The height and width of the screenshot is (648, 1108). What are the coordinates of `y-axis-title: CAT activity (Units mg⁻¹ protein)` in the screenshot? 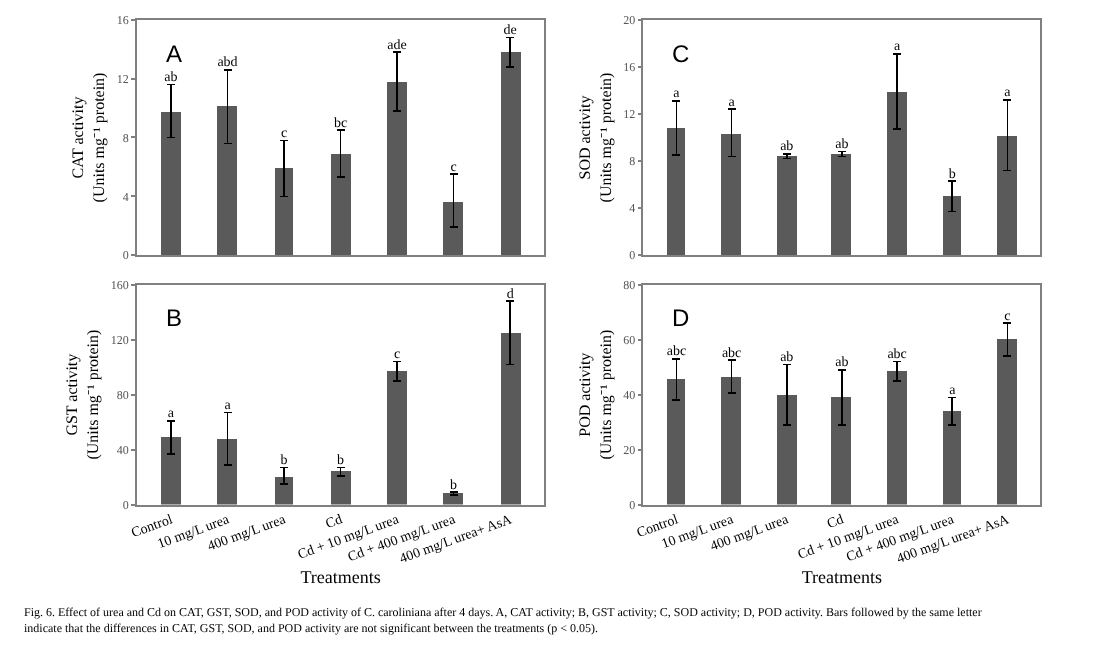 It's located at (89, 137).